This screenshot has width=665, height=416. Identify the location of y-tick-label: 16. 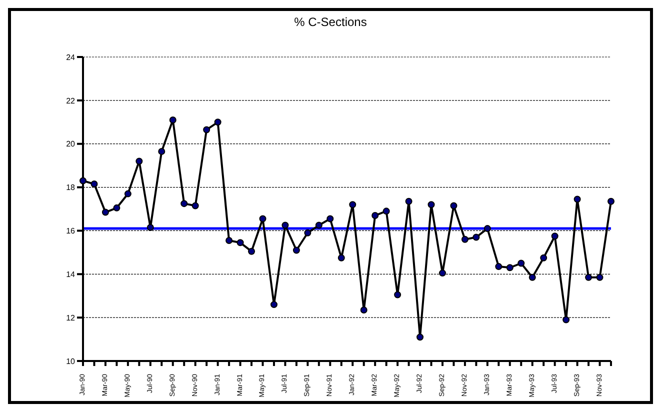
(71, 231).